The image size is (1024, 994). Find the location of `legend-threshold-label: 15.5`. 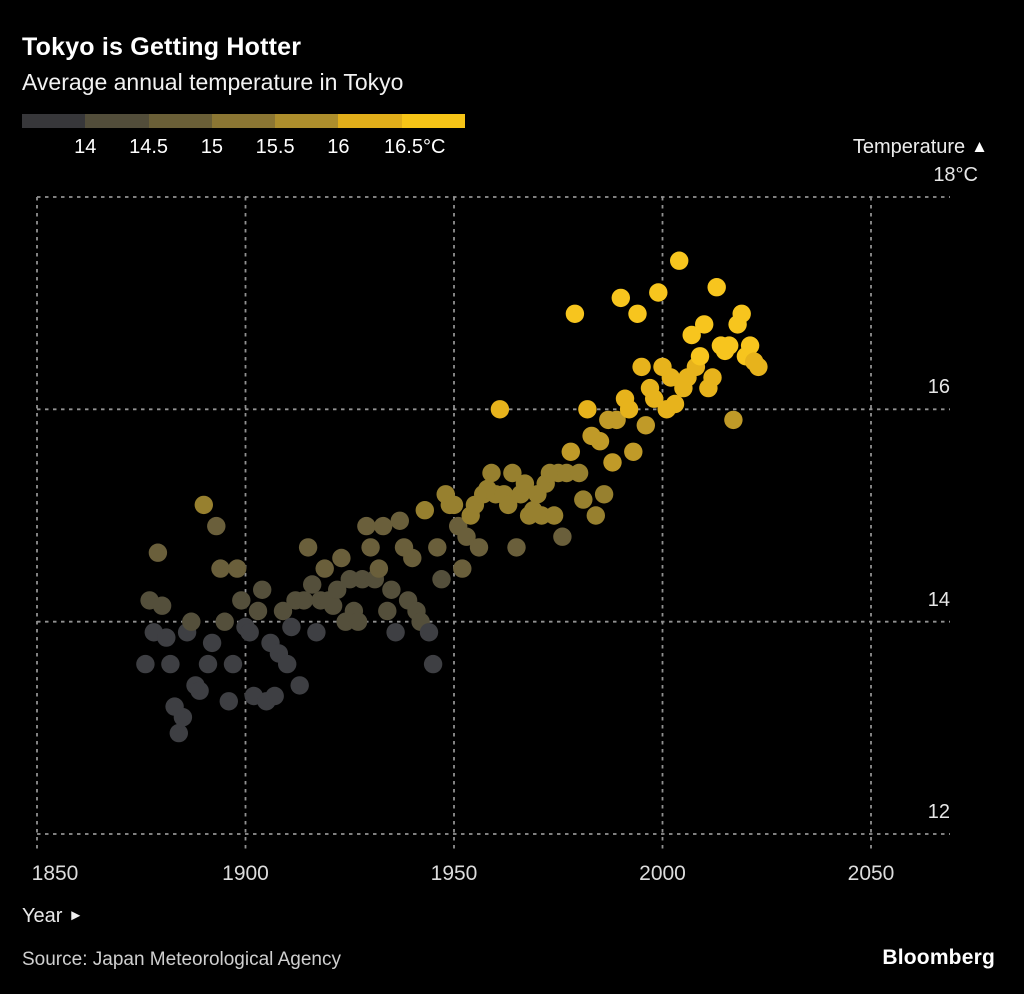

legend-threshold-label: 15.5 is located at coordinates (275, 147).